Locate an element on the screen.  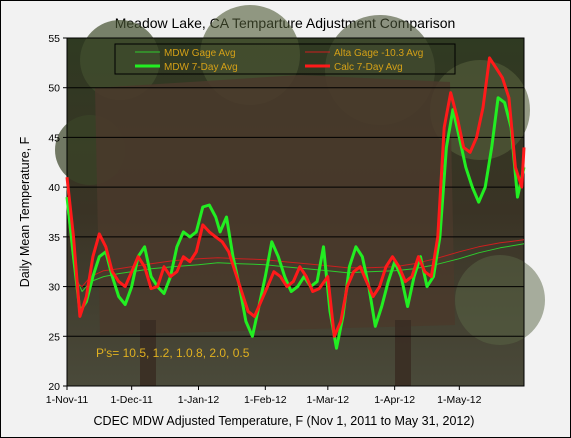
y-tick-label: 55 is located at coordinates (54, 39).